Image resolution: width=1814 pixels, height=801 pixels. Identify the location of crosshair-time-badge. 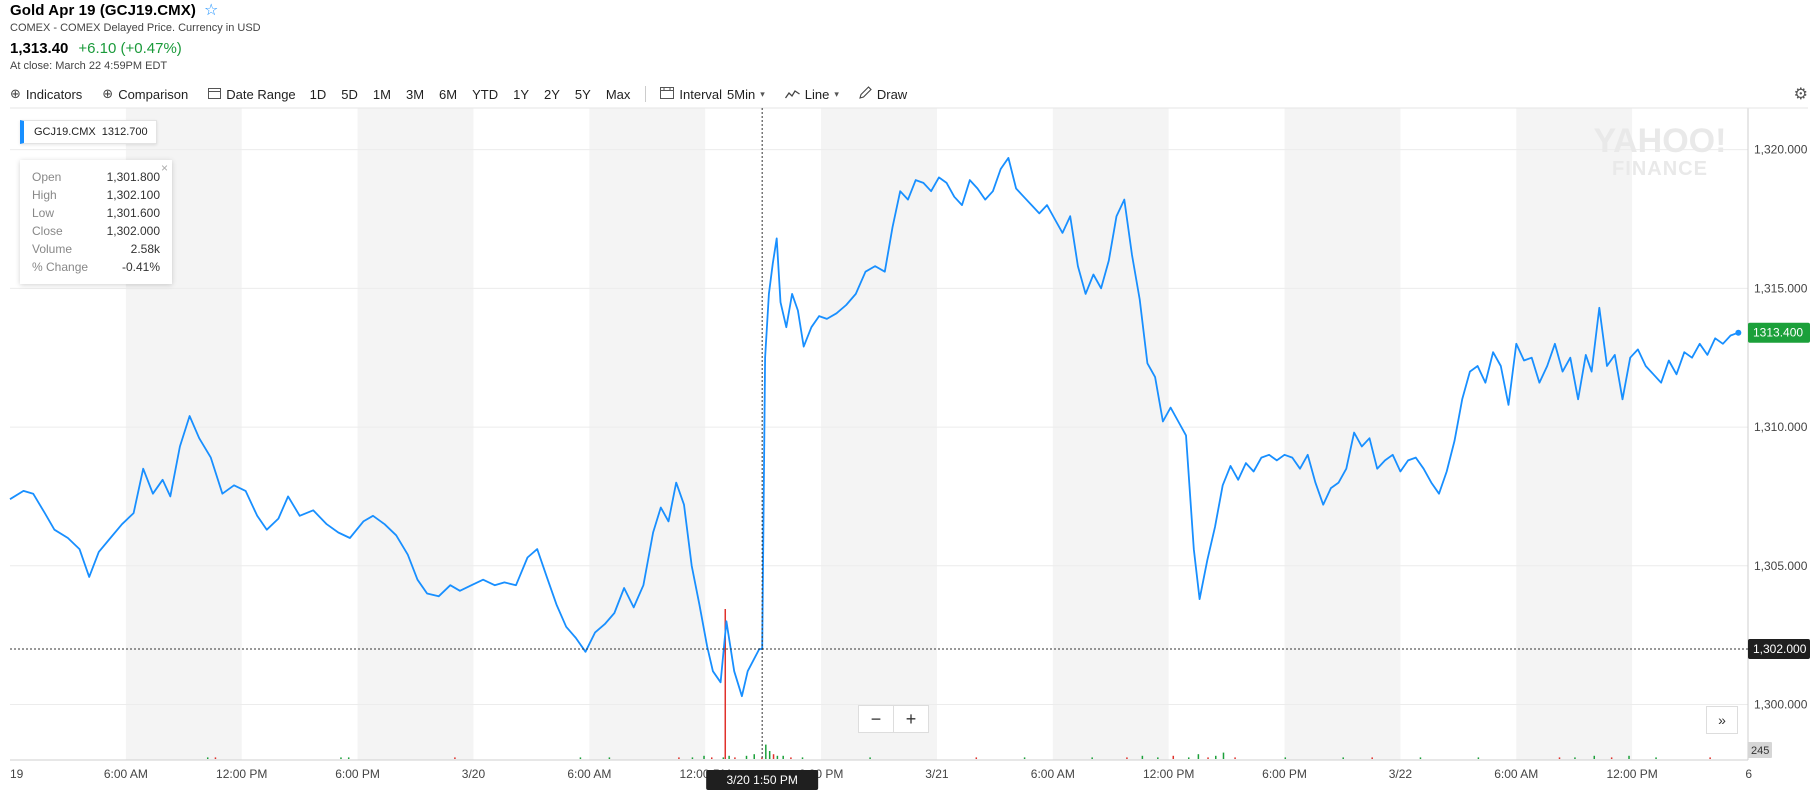
(762, 780).